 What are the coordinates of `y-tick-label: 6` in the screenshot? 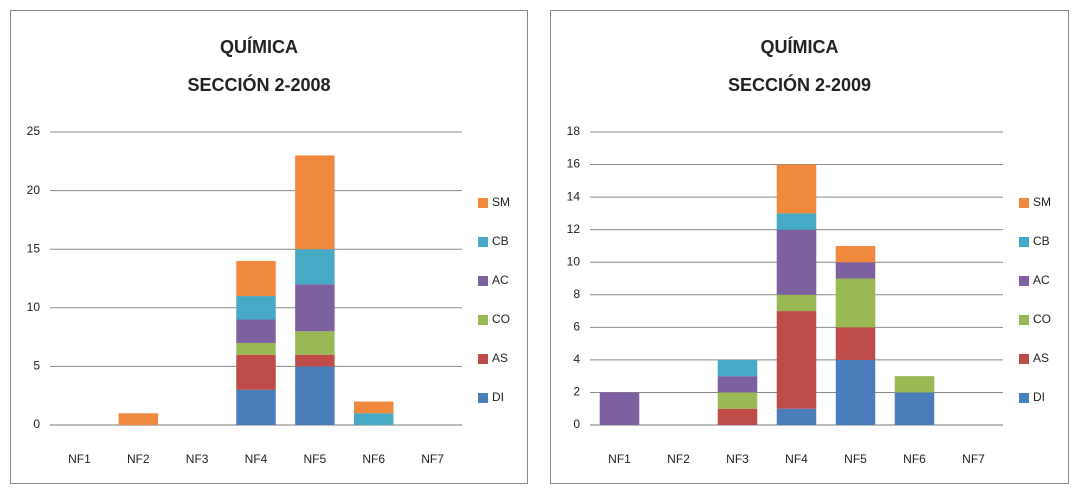 It's located at (576, 327).